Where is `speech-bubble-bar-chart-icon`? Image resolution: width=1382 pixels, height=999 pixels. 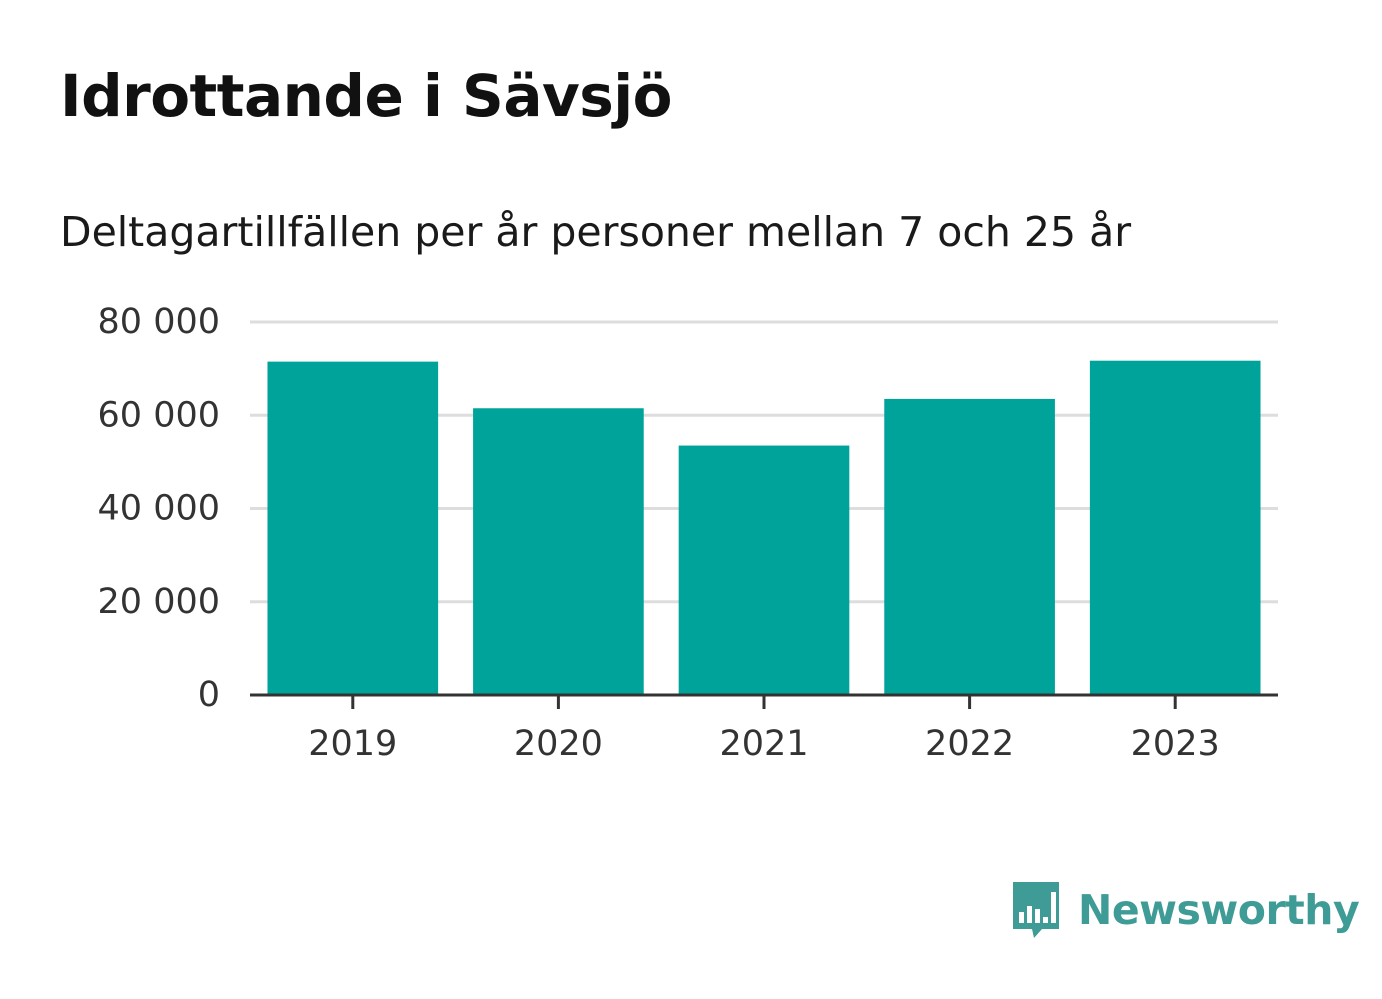
speech-bubble-bar-chart-icon is located at coordinates (1036, 910).